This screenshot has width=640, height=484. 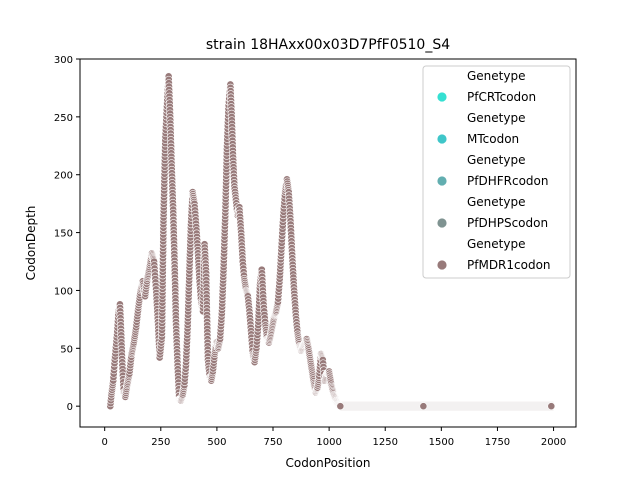 What do you see at coordinates (328, 442) in the screenshot?
I see `x-tick-label: 1000` at bounding box center [328, 442].